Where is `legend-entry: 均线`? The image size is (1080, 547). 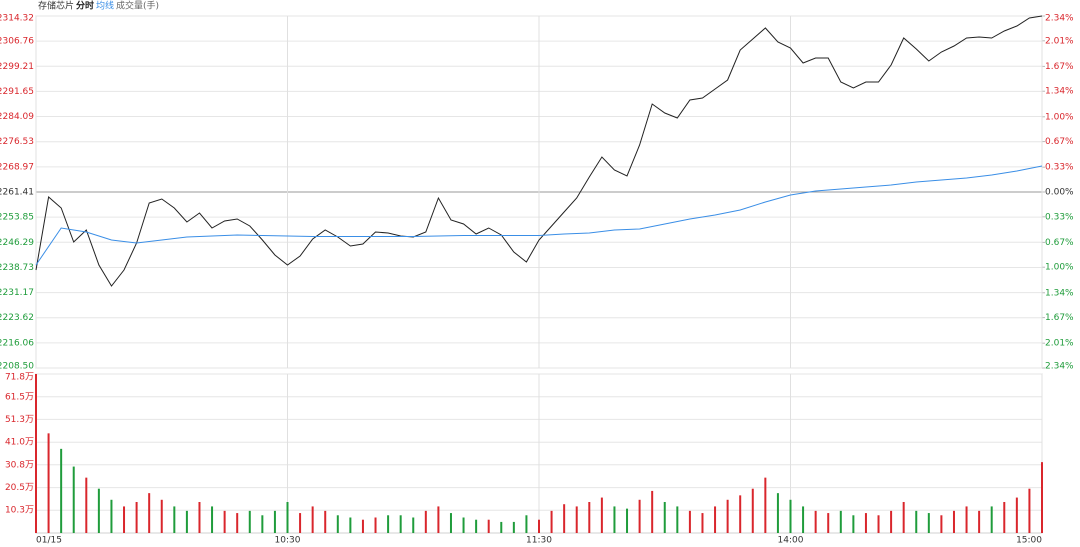 legend-entry: 均线 is located at coordinates (105, 6).